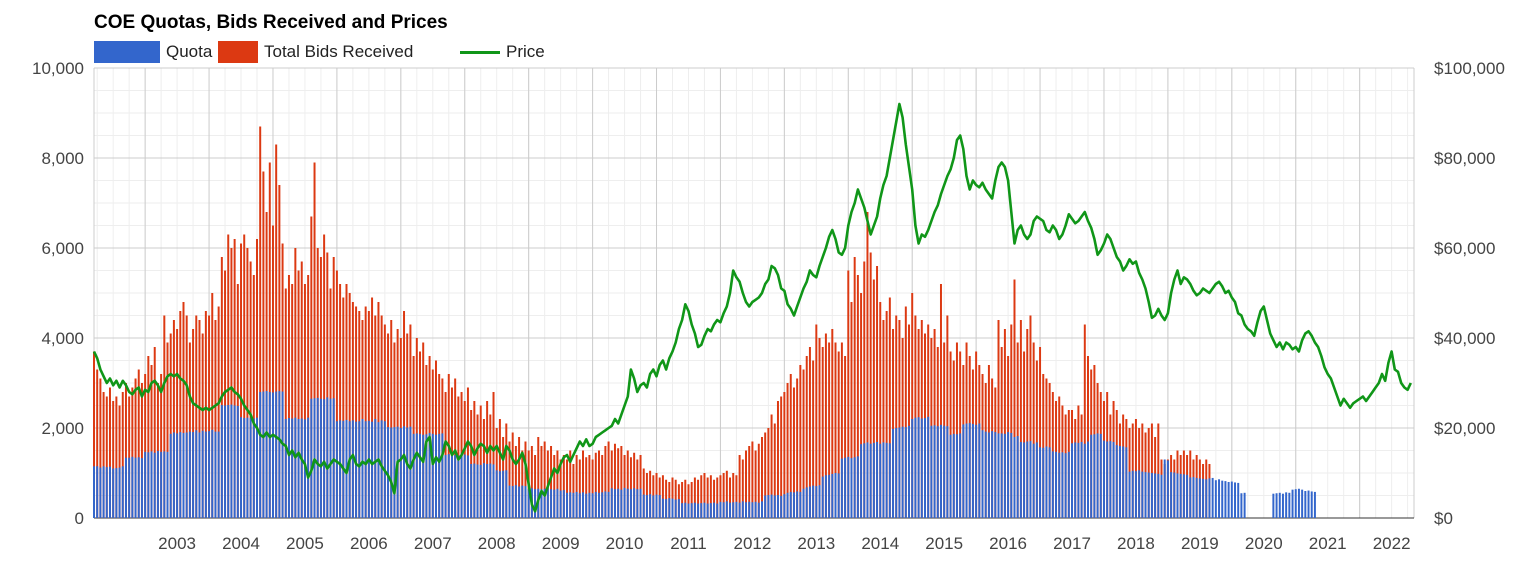 The image size is (1536, 572). Describe the element at coordinates (1200, 543) in the screenshot. I see `x-tick-label: 2019` at that location.